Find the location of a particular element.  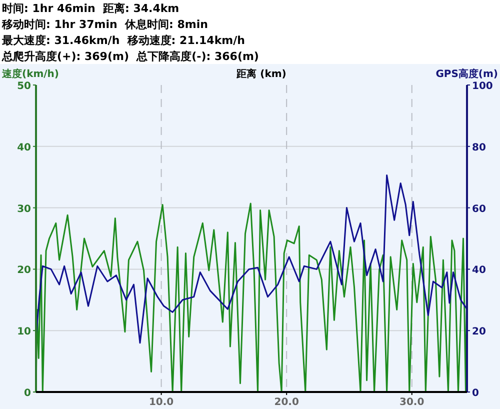

x-tick-label: 30.0 is located at coordinates (412, 402).